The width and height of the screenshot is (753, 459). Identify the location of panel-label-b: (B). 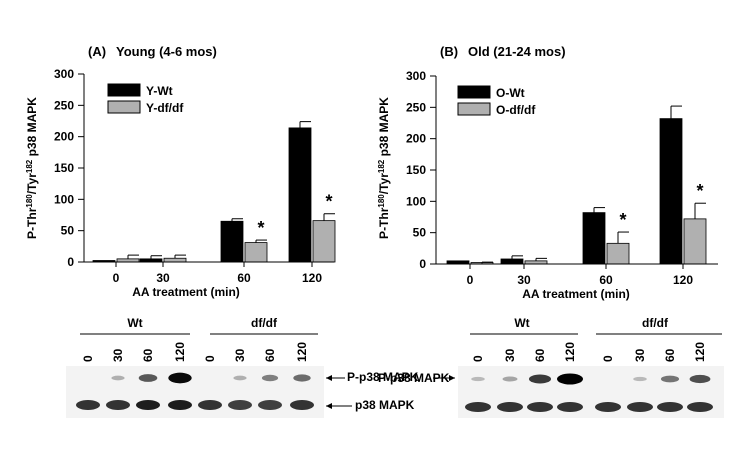
(449, 51).